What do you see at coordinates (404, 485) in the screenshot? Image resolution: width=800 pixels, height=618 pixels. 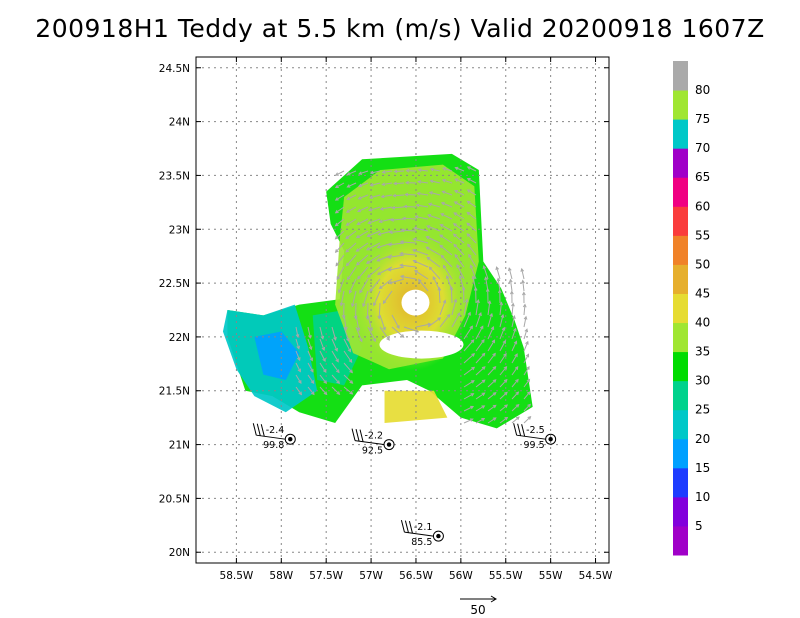 I see `dropsonde-markers: -2.4 99.8 -2.2 92.5 -2.5 99.5 -2.1 85.5` at bounding box center [404, 485].